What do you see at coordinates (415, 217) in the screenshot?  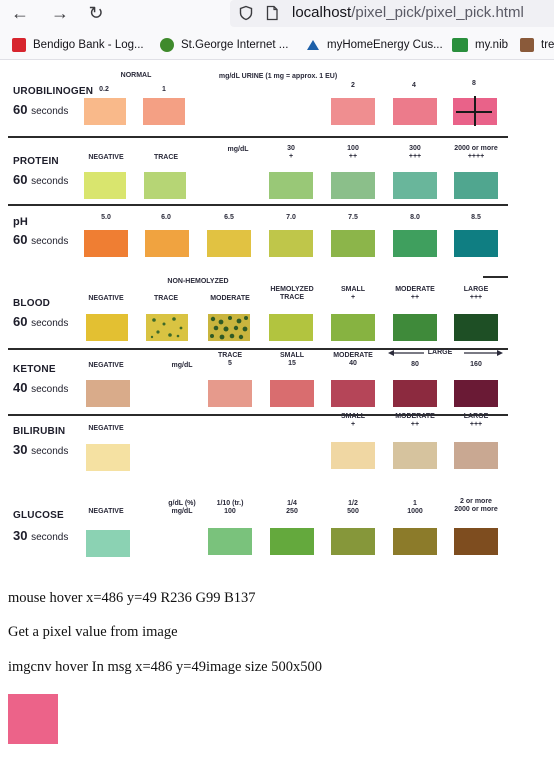 I see `pad-label: 8.0` at bounding box center [415, 217].